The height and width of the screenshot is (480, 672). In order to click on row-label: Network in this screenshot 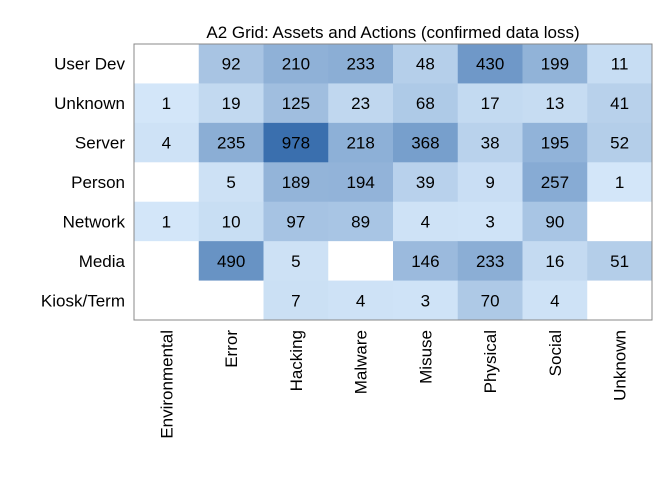, I will do `click(94, 221)`.